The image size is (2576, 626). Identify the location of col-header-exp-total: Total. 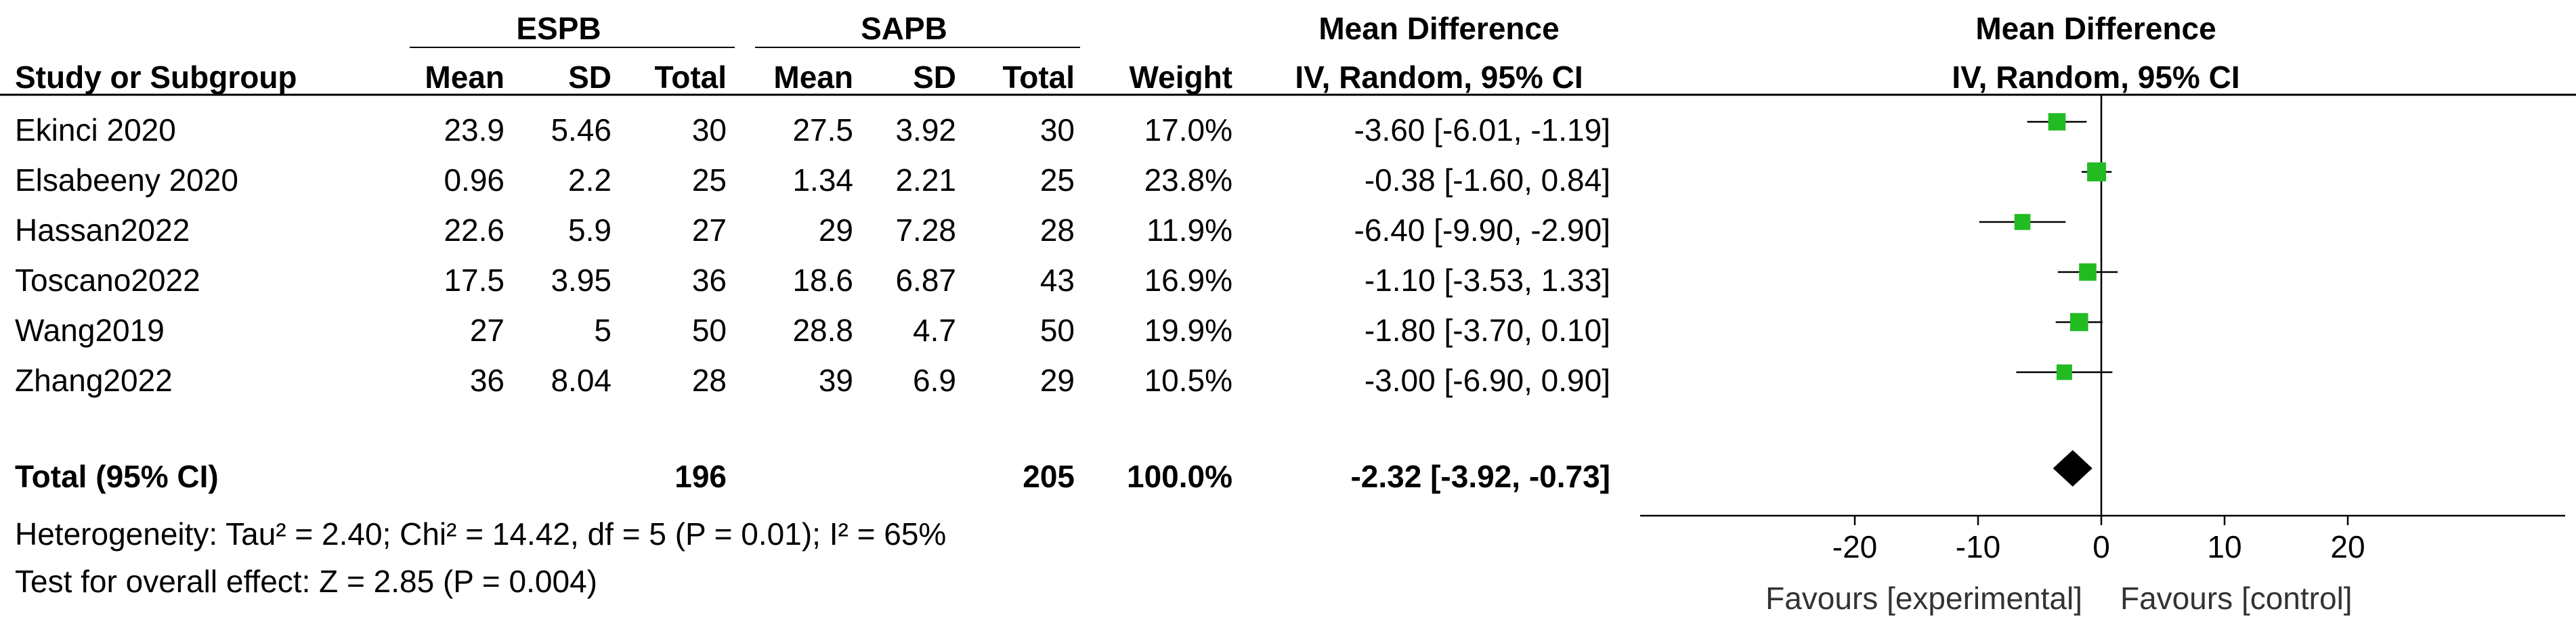
(691, 77).